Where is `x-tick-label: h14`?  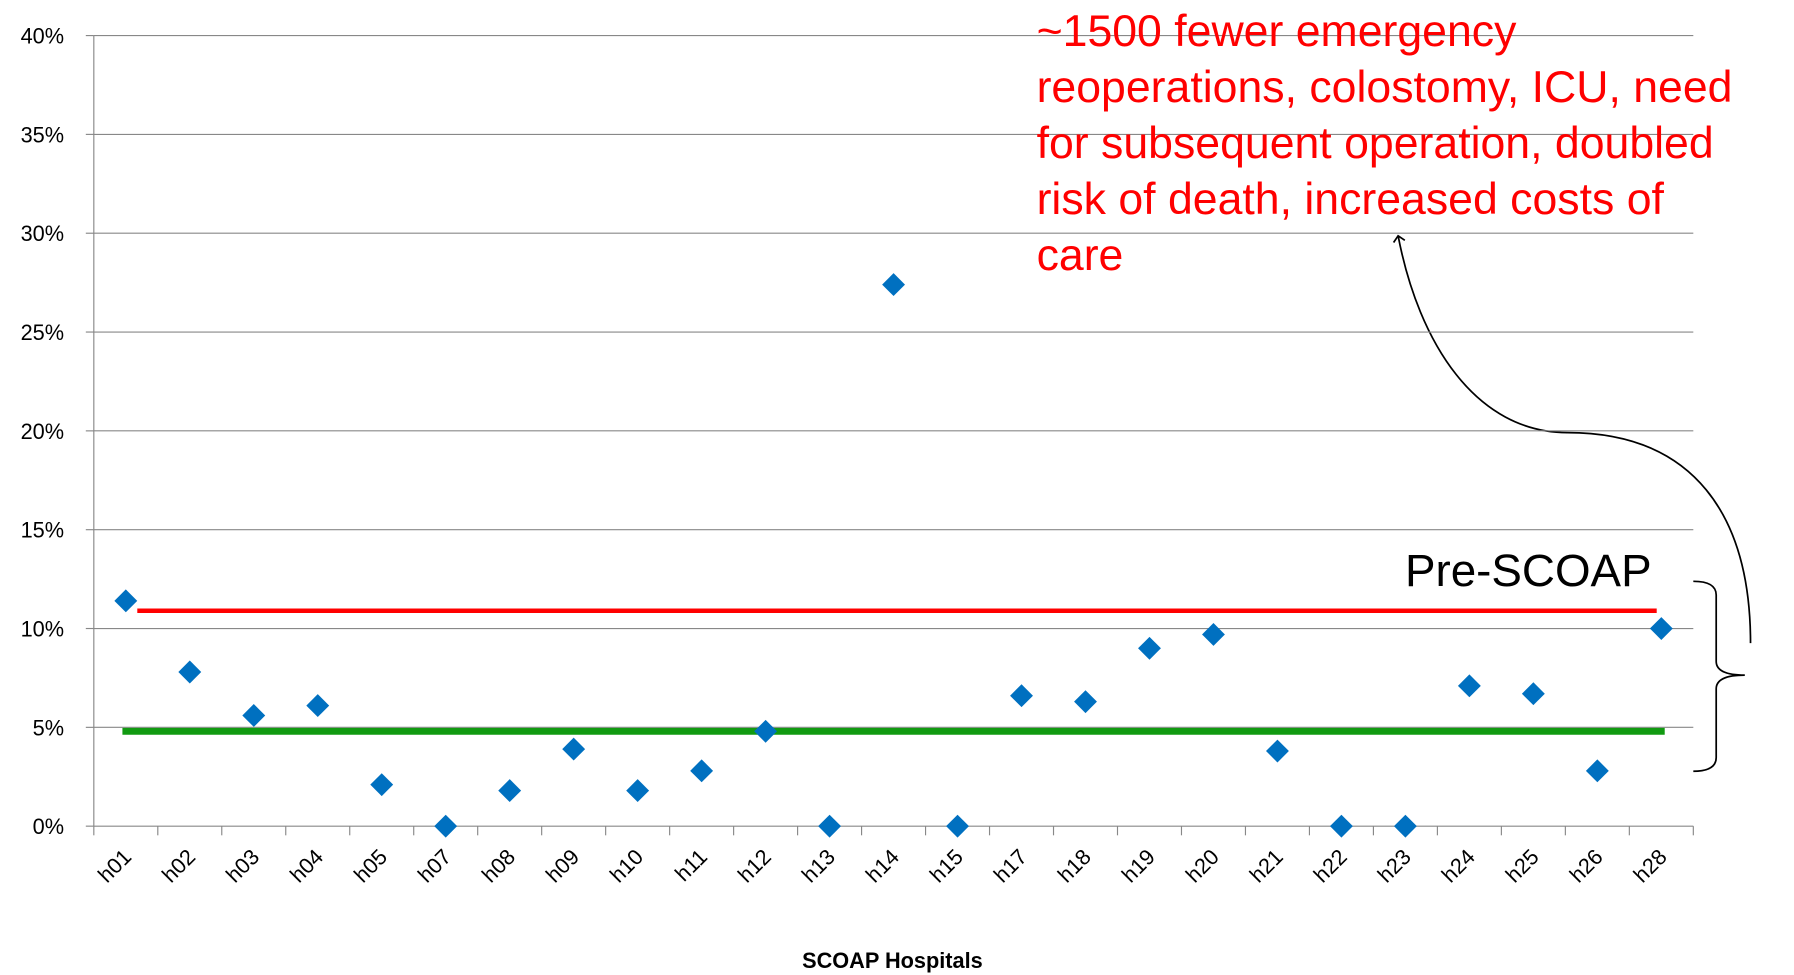
x-tick-label: h14 is located at coordinates (882, 865).